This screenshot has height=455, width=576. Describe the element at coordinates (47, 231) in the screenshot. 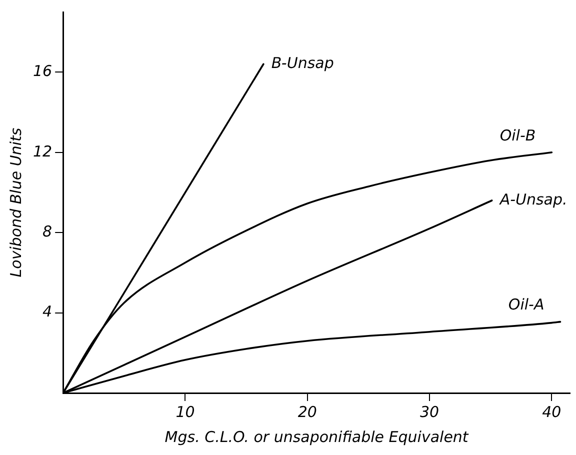

I see `y-tick-label: 8` at that location.